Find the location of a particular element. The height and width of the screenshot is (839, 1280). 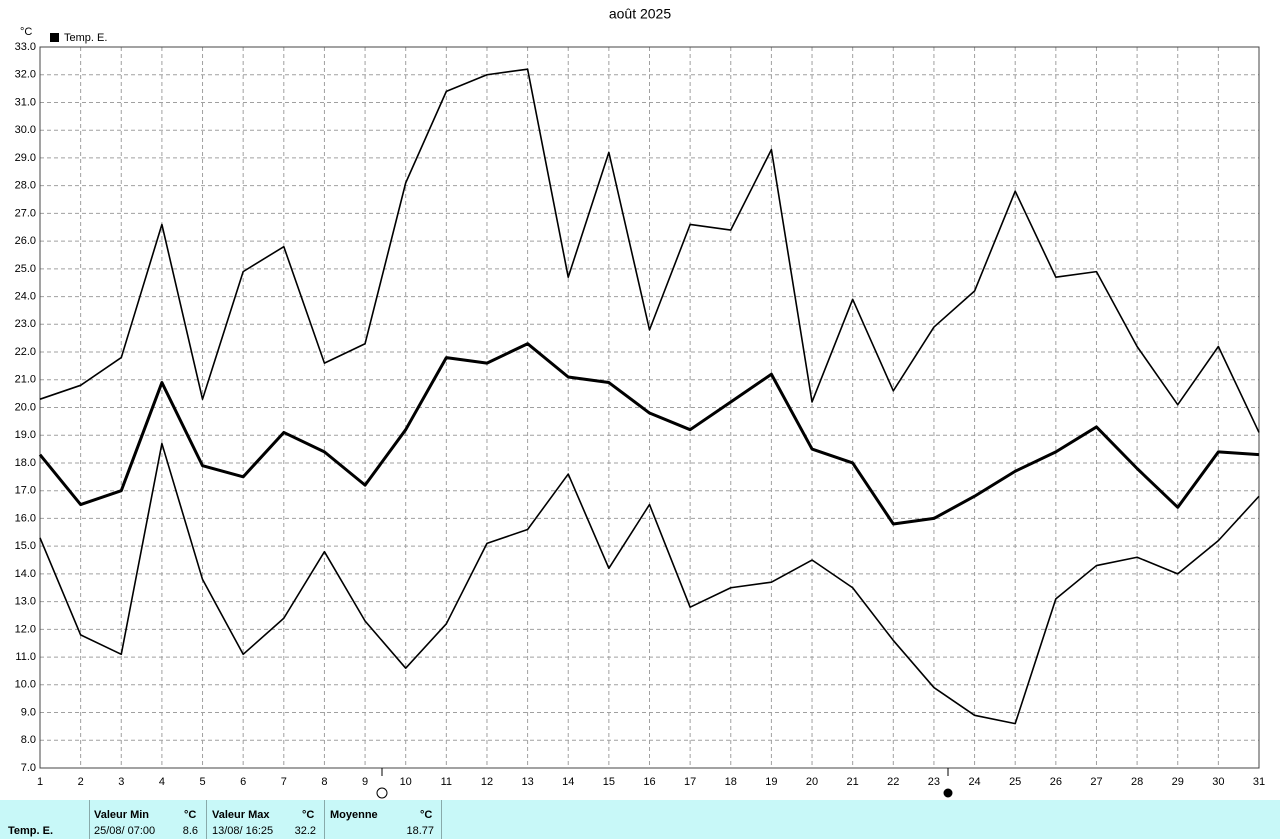

moon-new is located at coordinates (948, 793).